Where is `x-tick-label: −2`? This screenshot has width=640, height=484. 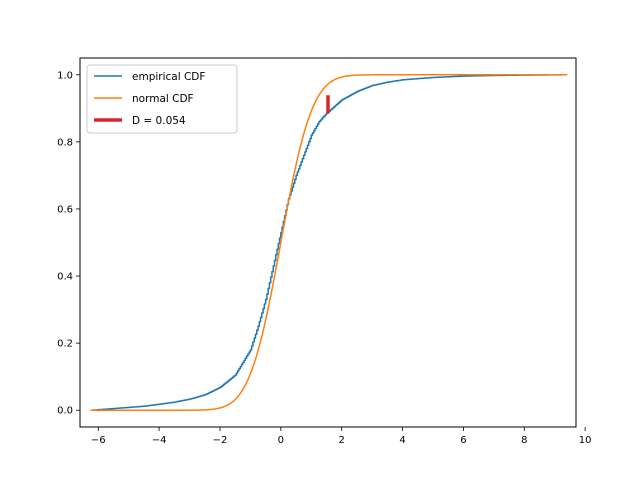
x-tick-label: −2 is located at coordinates (220, 440).